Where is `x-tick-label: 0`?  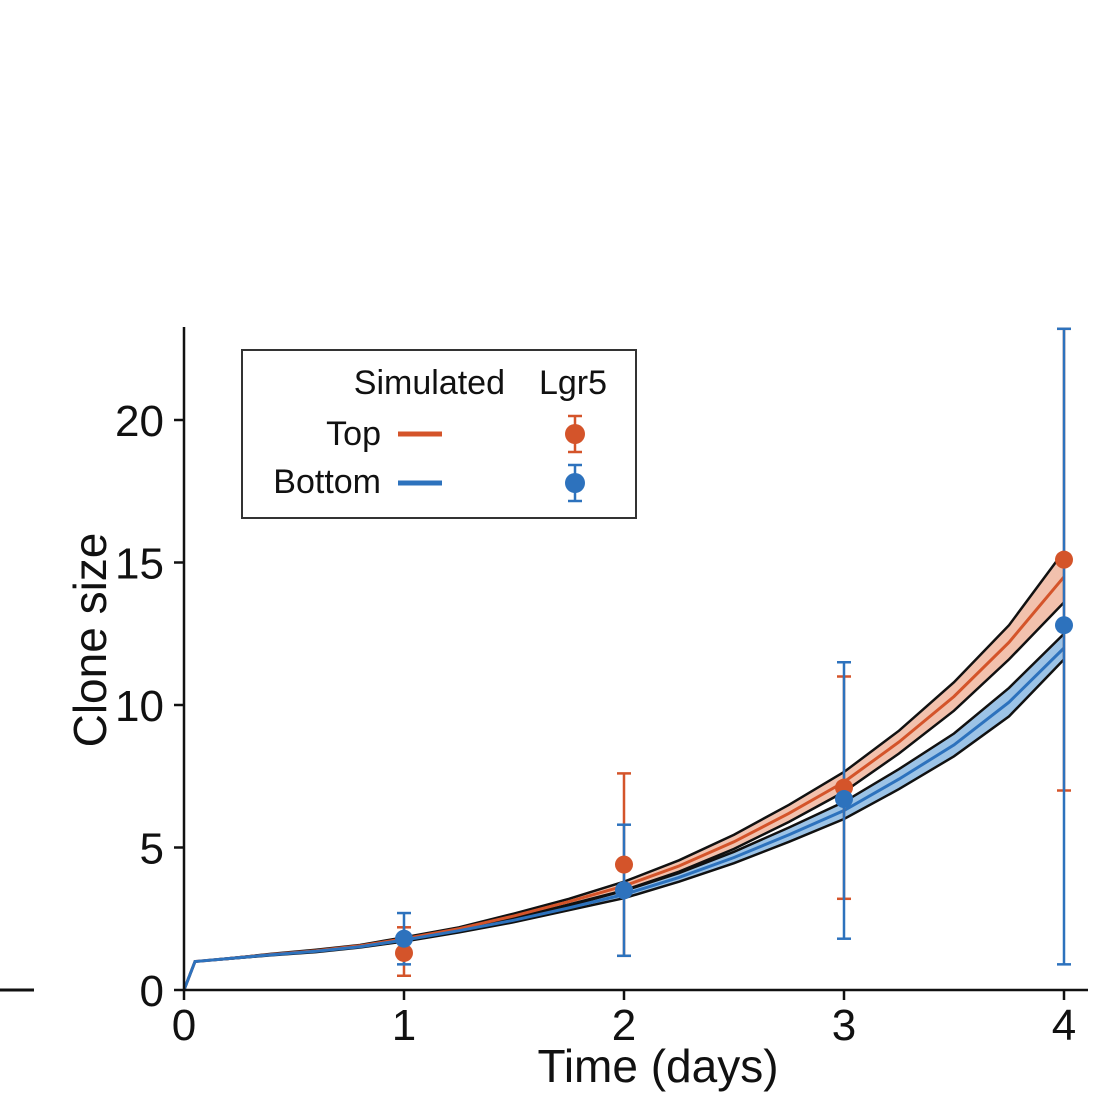 x-tick-label: 0 is located at coordinates (184, 1025).